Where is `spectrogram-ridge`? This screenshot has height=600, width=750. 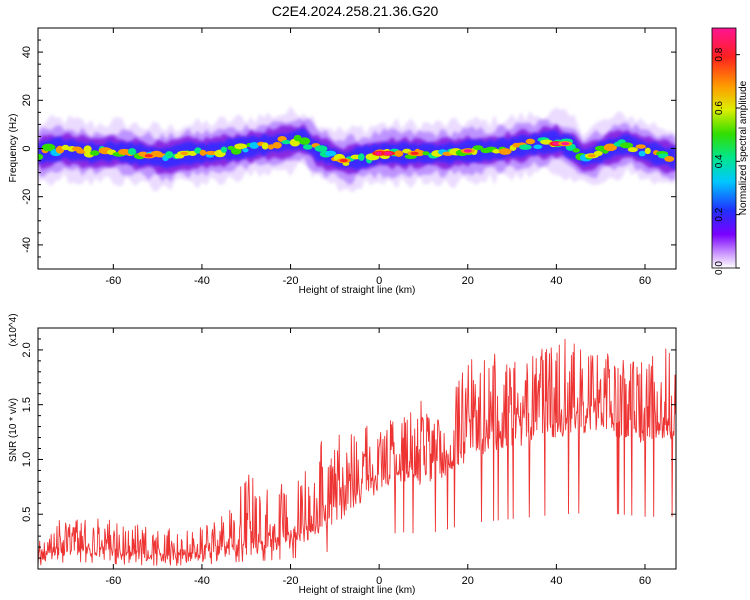 spectrogram-ridge is located at coordinates (357, 149).